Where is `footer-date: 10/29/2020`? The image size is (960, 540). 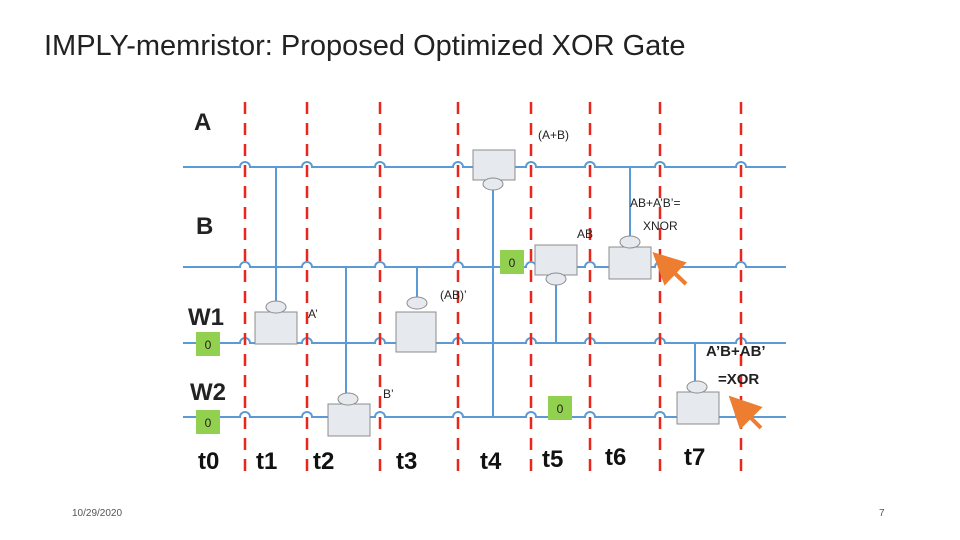 footer-date: 10/29/2020 is located at coordinates (97, 513).